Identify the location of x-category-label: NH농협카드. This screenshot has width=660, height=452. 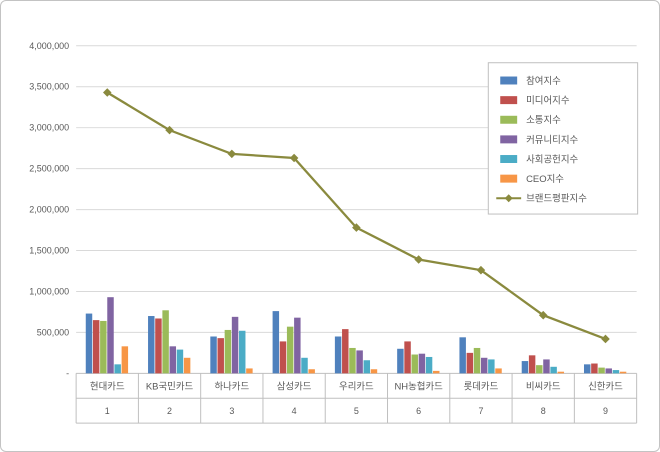
(418, 386).